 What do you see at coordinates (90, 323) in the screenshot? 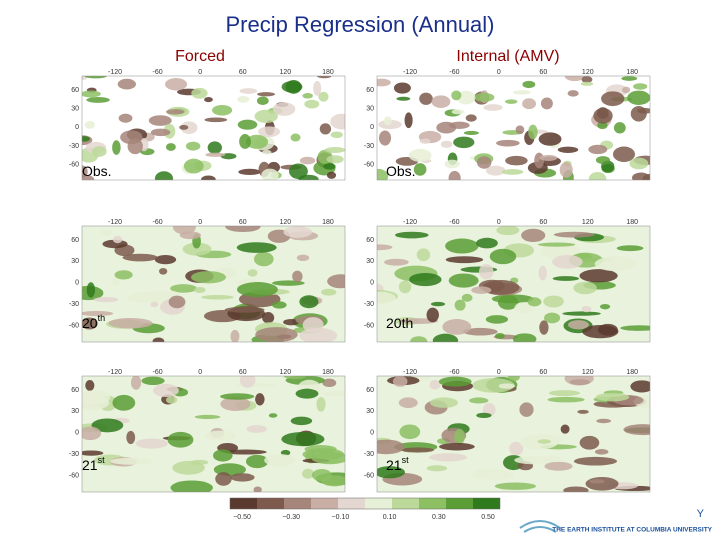
I see `panel-label-text: 20` at bounding box center [90, 323].